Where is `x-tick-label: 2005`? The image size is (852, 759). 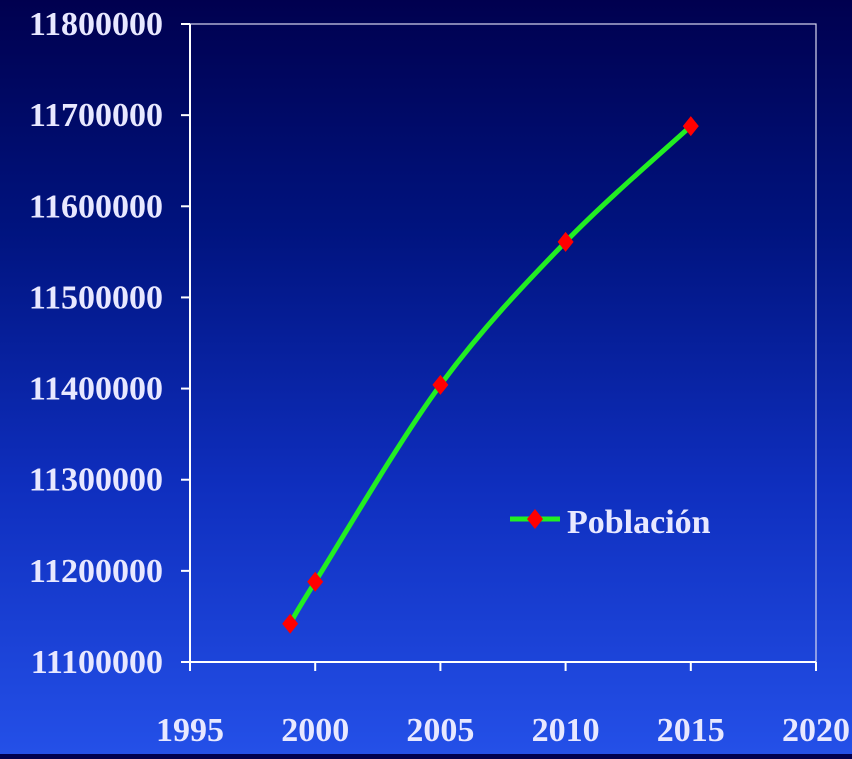
x-tick-label: 2005 is located at coordinates (440, 730).